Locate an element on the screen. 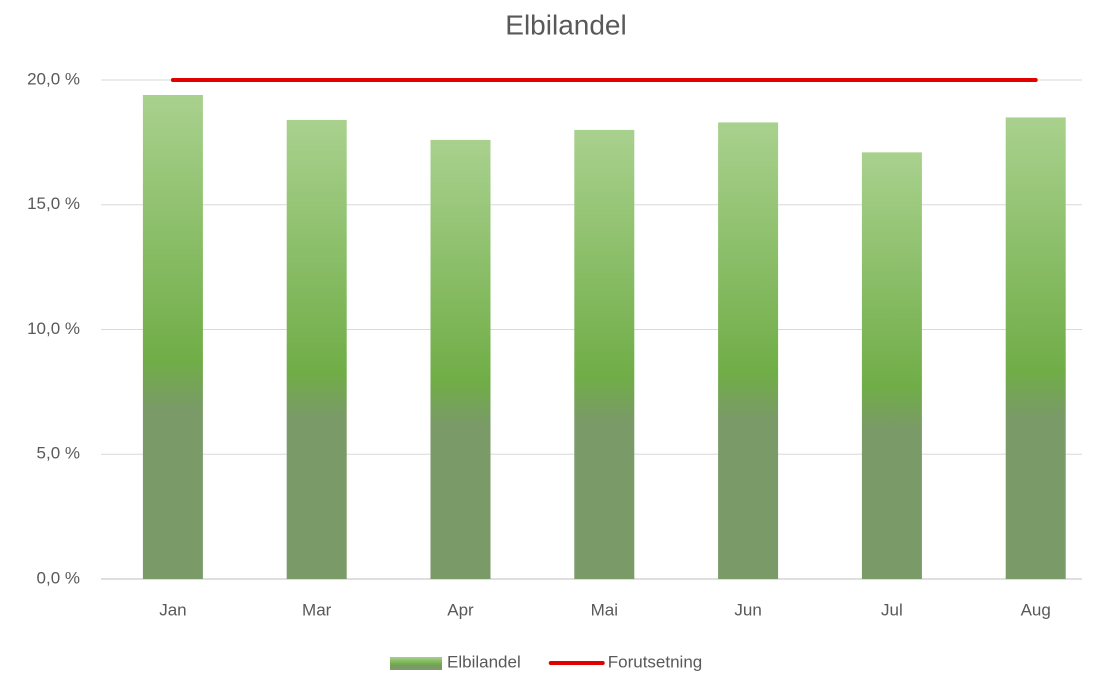 The width and height of the screenshot is (1096, 676). y-tick-label: 20,0 % is located at coordinates (53, 78).